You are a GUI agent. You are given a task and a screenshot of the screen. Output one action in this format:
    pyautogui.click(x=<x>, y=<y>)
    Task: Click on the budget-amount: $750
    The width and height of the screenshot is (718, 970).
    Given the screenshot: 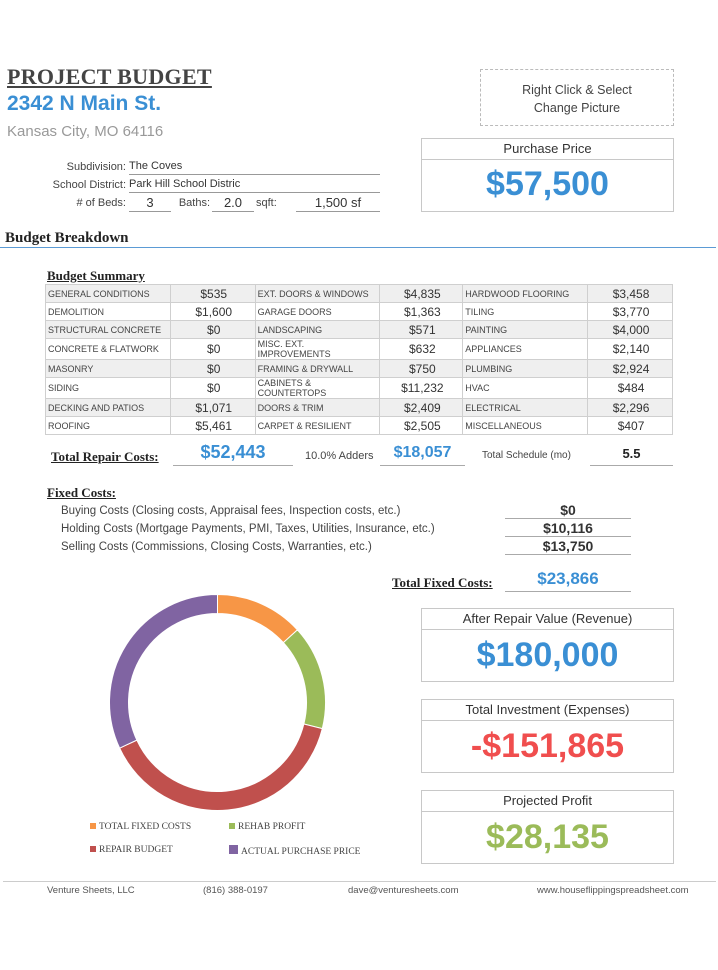 What is the action you would take?
    pyautogui.click(x=421, y=368)
    